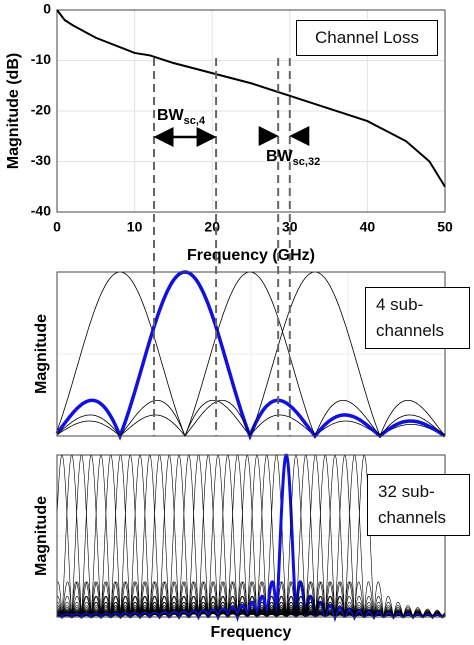 This screenshot has width=474, height=645. What do you see at coordinates (290, 227) in the screenshot?
I see `x-tick-label: 30` at bounding box center [290, 227].